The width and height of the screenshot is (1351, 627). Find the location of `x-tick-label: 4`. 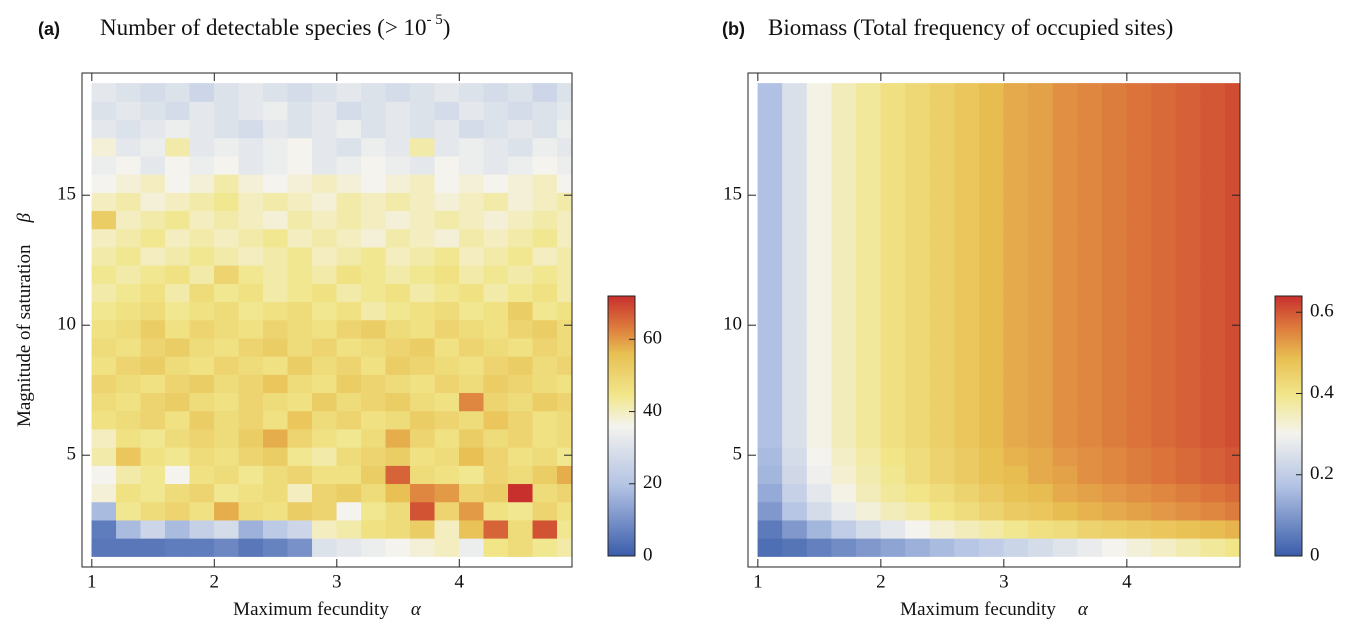

x-tick-label: 4 is located at coordinates (1127, 581).